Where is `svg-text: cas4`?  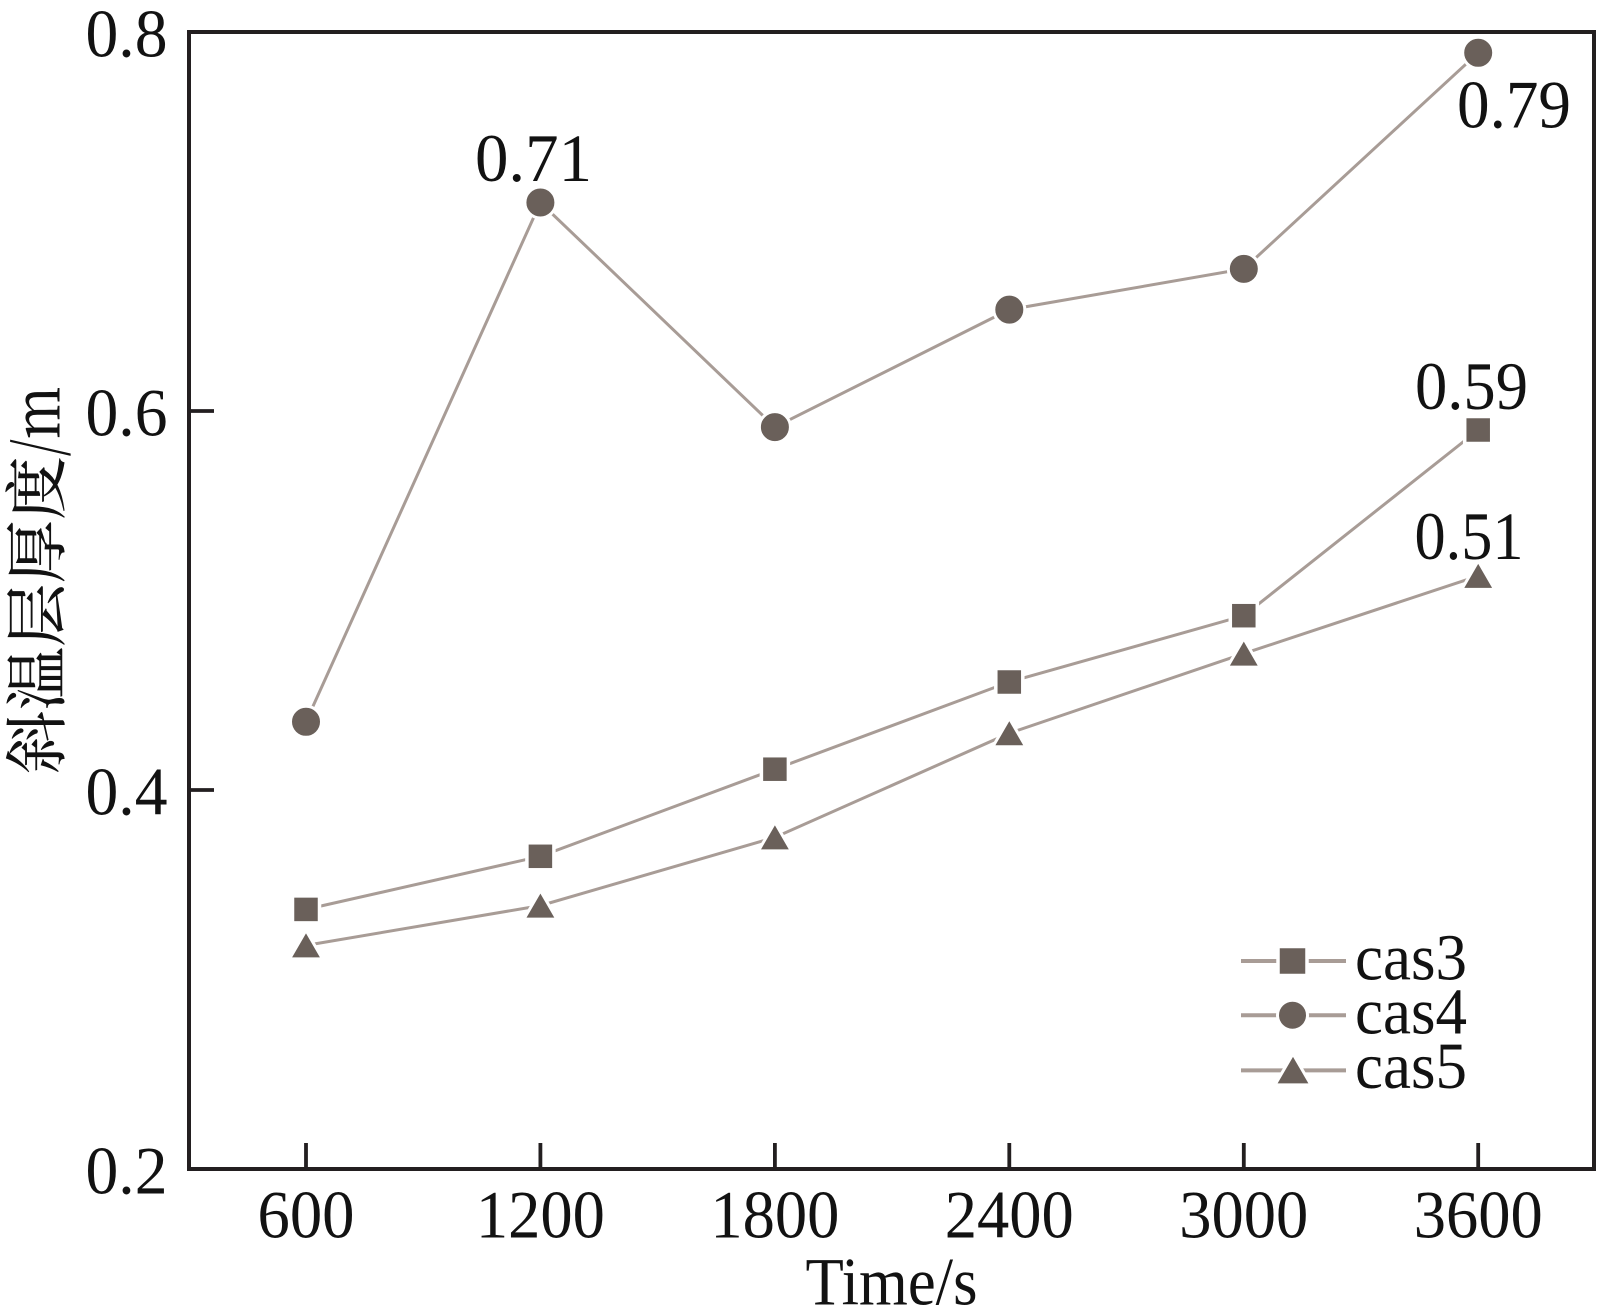 svg-text: cas4 is located at coordinates (1411, 1012).